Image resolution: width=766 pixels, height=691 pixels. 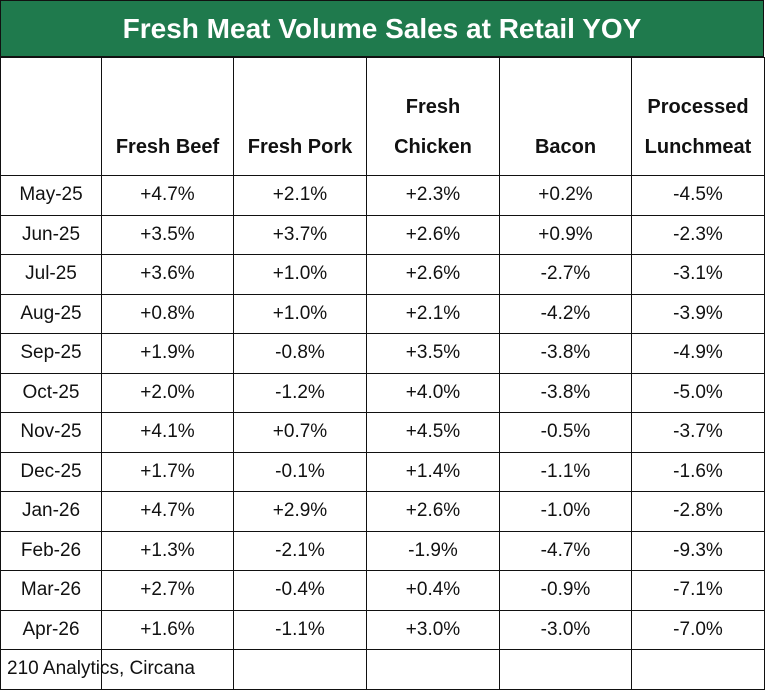 What do you see at coordinates (565, 234) in the screenshot?
I see `cell-bacon: +0.9%` at bounding box center [565, 234].